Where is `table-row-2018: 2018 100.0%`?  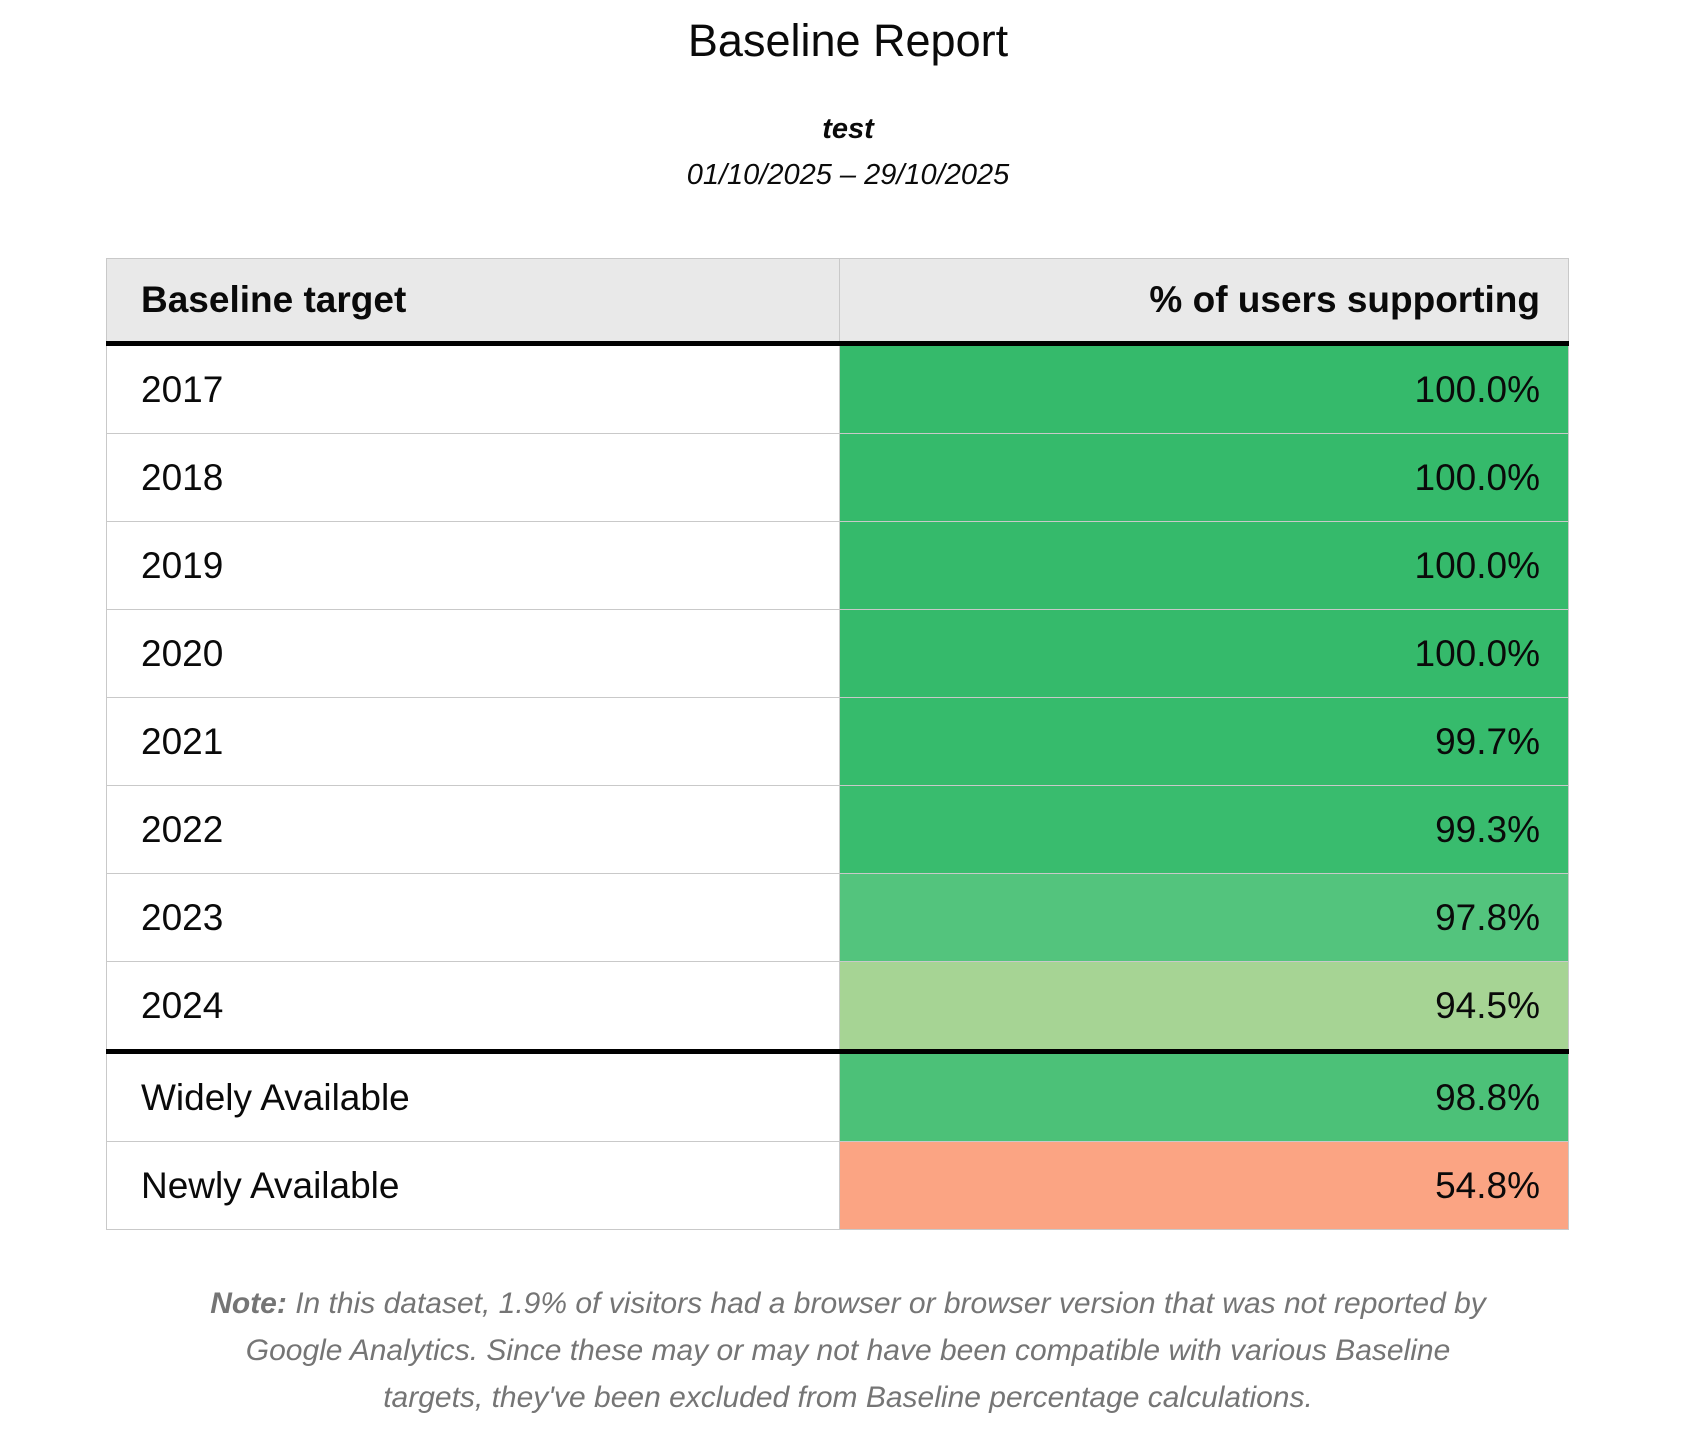 table-row-2018: 2018 100.0% is located at coordinates (837, 477).